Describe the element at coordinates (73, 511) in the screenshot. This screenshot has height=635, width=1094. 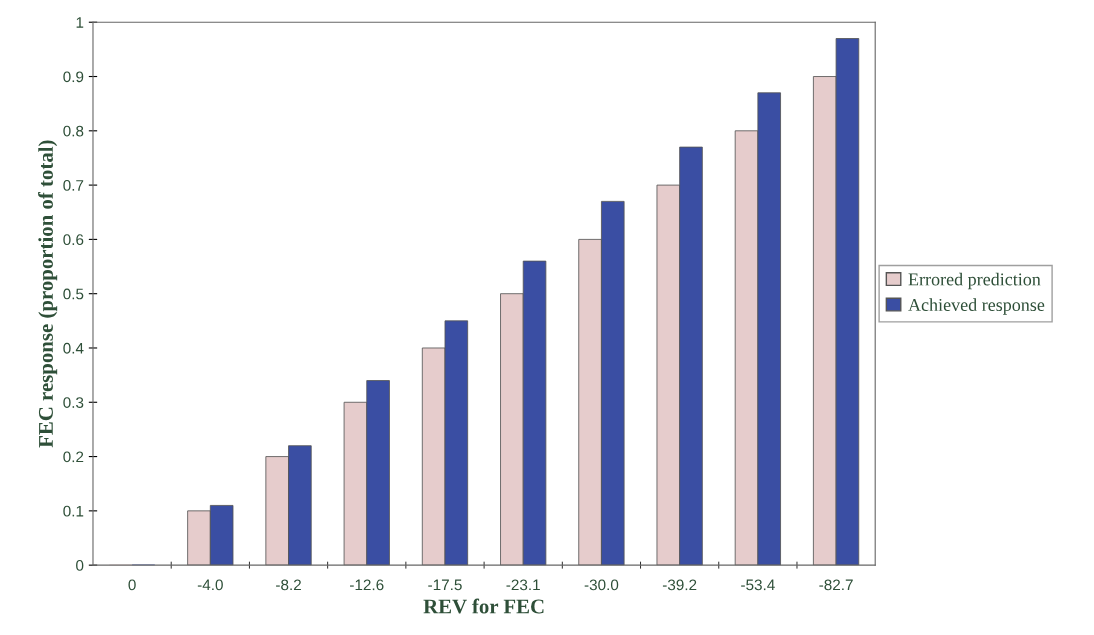
I see `y-tick-label: 0.1` at that location.